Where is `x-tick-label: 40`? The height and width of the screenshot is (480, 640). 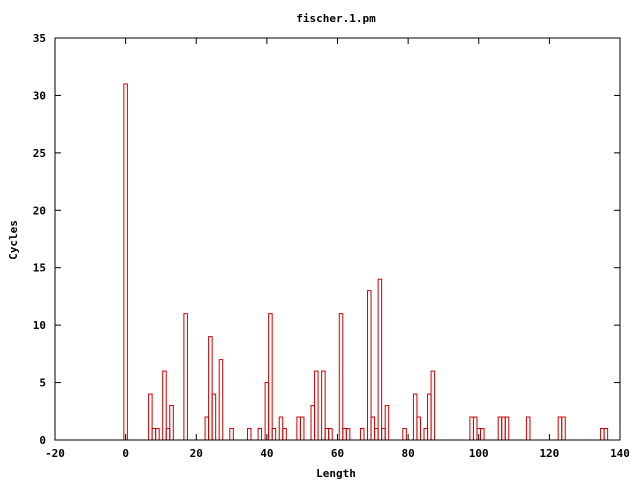
x-tick-label: 40 is located at coordinates (266, 453).